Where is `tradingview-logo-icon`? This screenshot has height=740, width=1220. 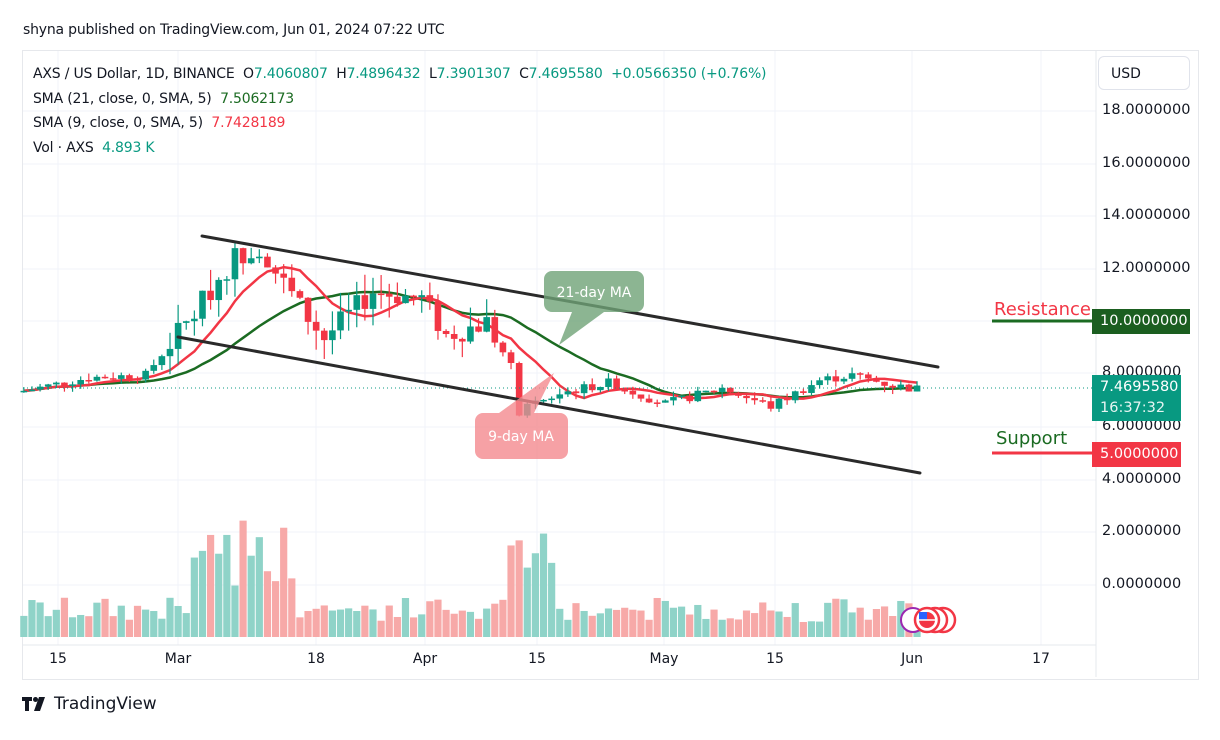
tradingview-logo-icon is located at coordinates (33, 704).